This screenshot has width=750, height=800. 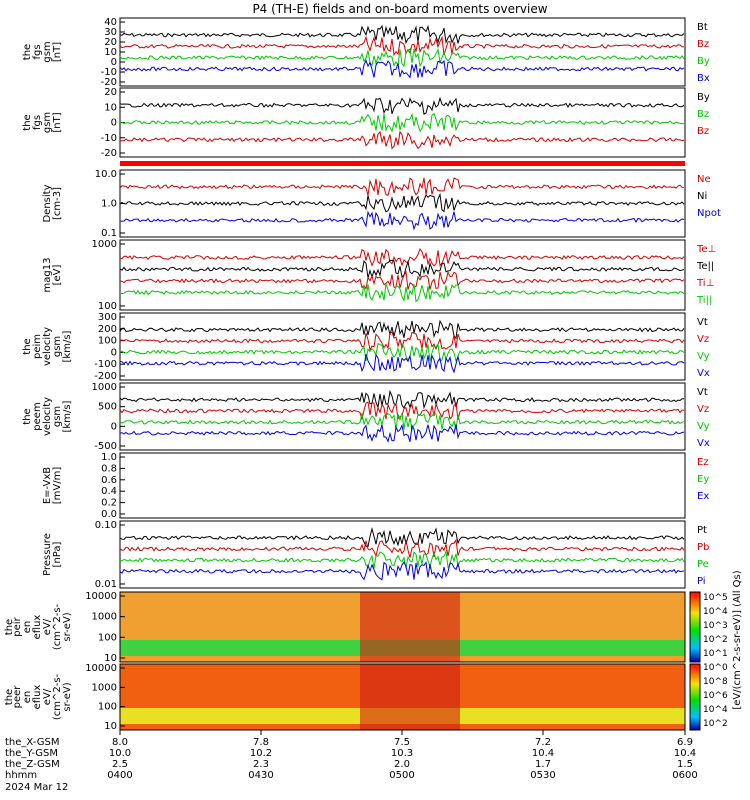 What do you see at coordinates (47, 554) in the screenshot?
I see `y-axis-label: Pressure` at bounding box center [47, 554].